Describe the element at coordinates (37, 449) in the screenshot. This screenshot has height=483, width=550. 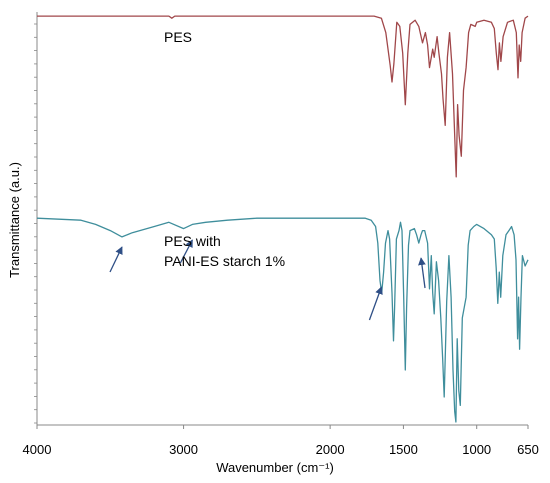
I see `x-tick-label: 4000` at that location.